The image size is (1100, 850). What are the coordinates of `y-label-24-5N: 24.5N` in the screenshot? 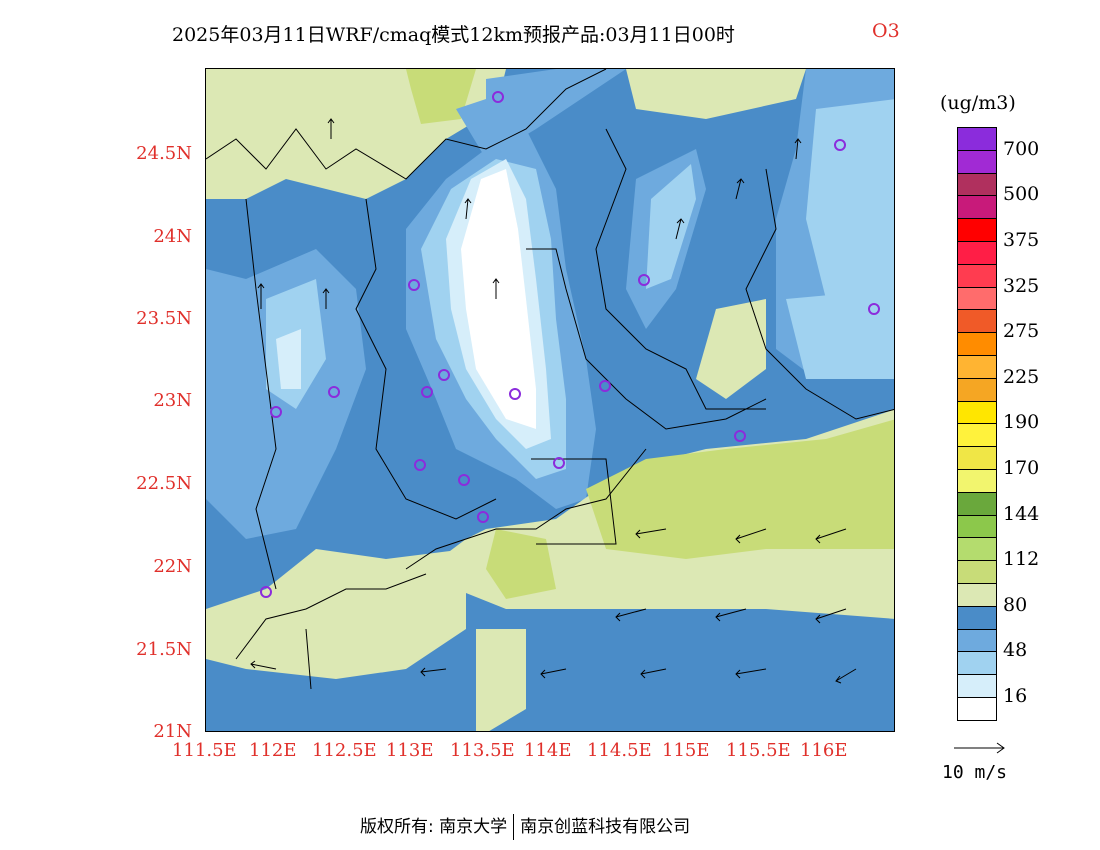 It's located at (164, 153).